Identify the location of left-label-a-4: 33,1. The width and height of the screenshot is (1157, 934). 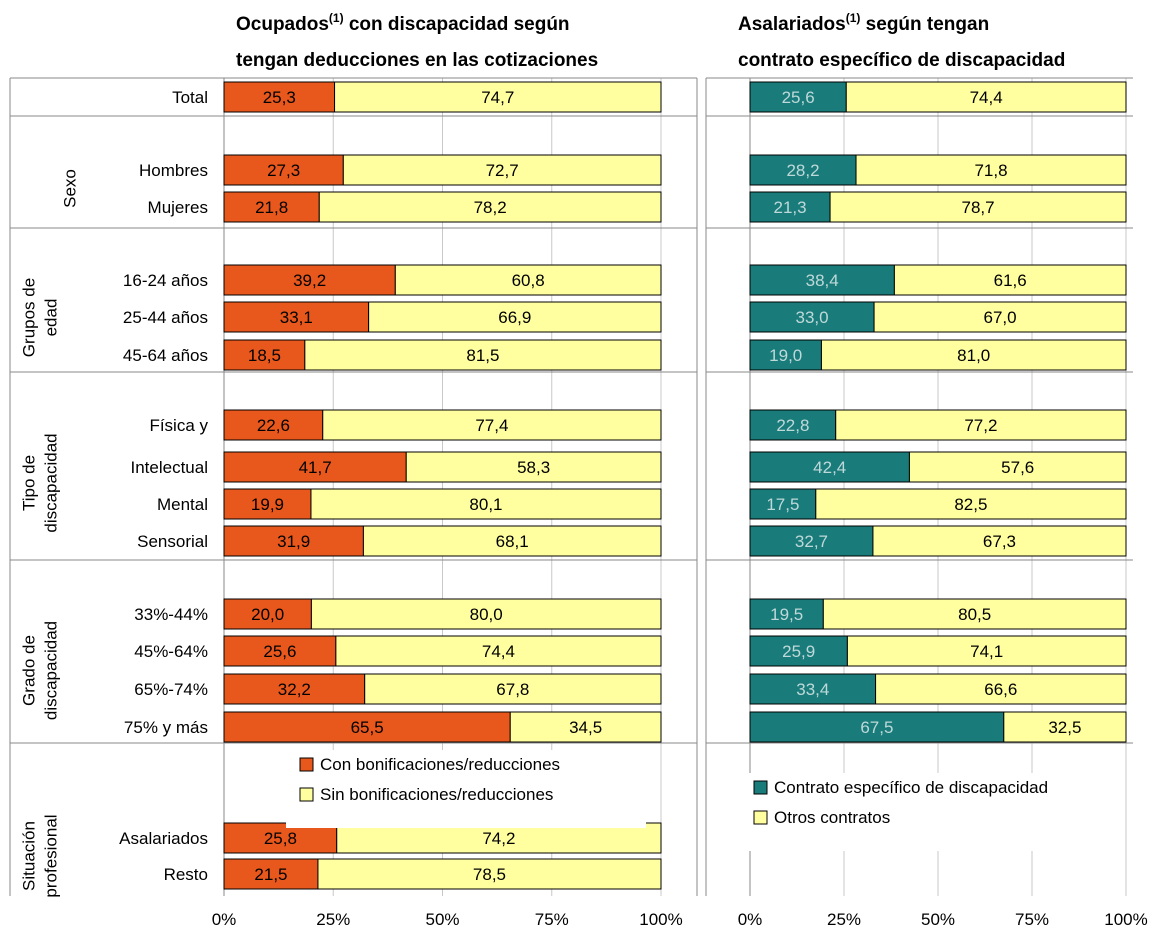
(296, 317).